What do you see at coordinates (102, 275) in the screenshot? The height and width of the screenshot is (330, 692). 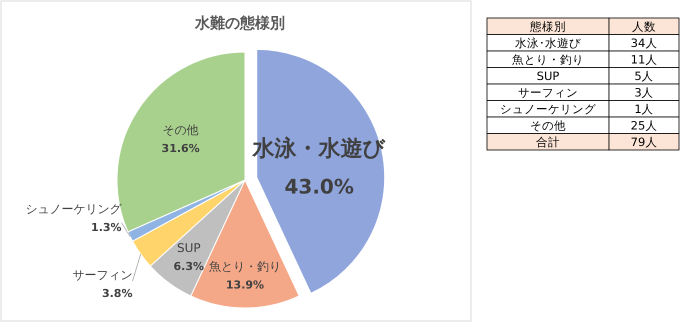 I see `slice-label: サーフィン` at bounding box center [102, 275].